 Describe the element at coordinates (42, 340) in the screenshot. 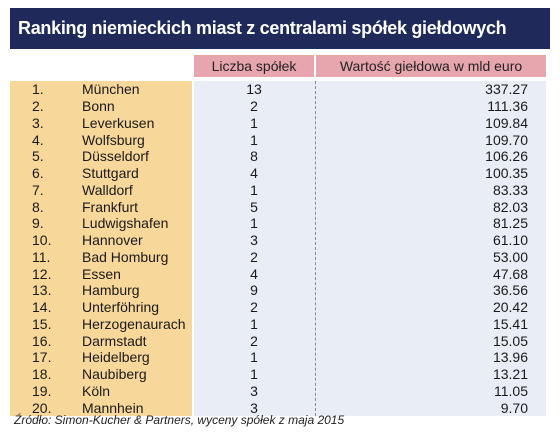

I see `rank-cell: 16.` at that location.